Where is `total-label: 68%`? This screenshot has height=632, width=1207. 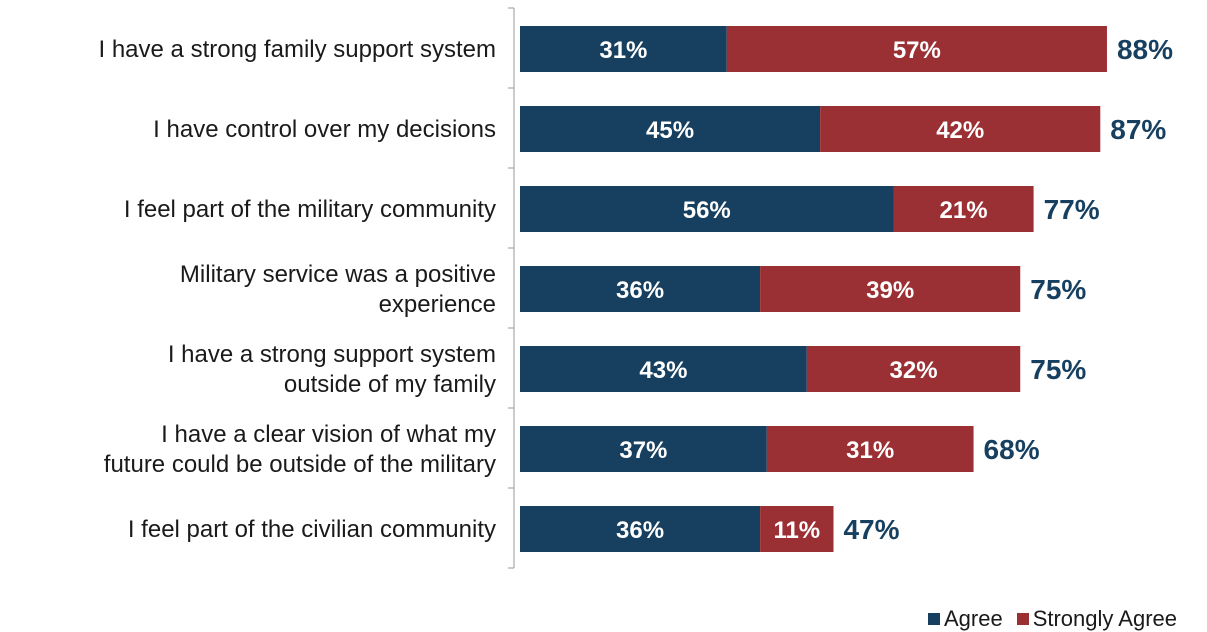 total-label: 68% is located at coordinates (1012, 449).